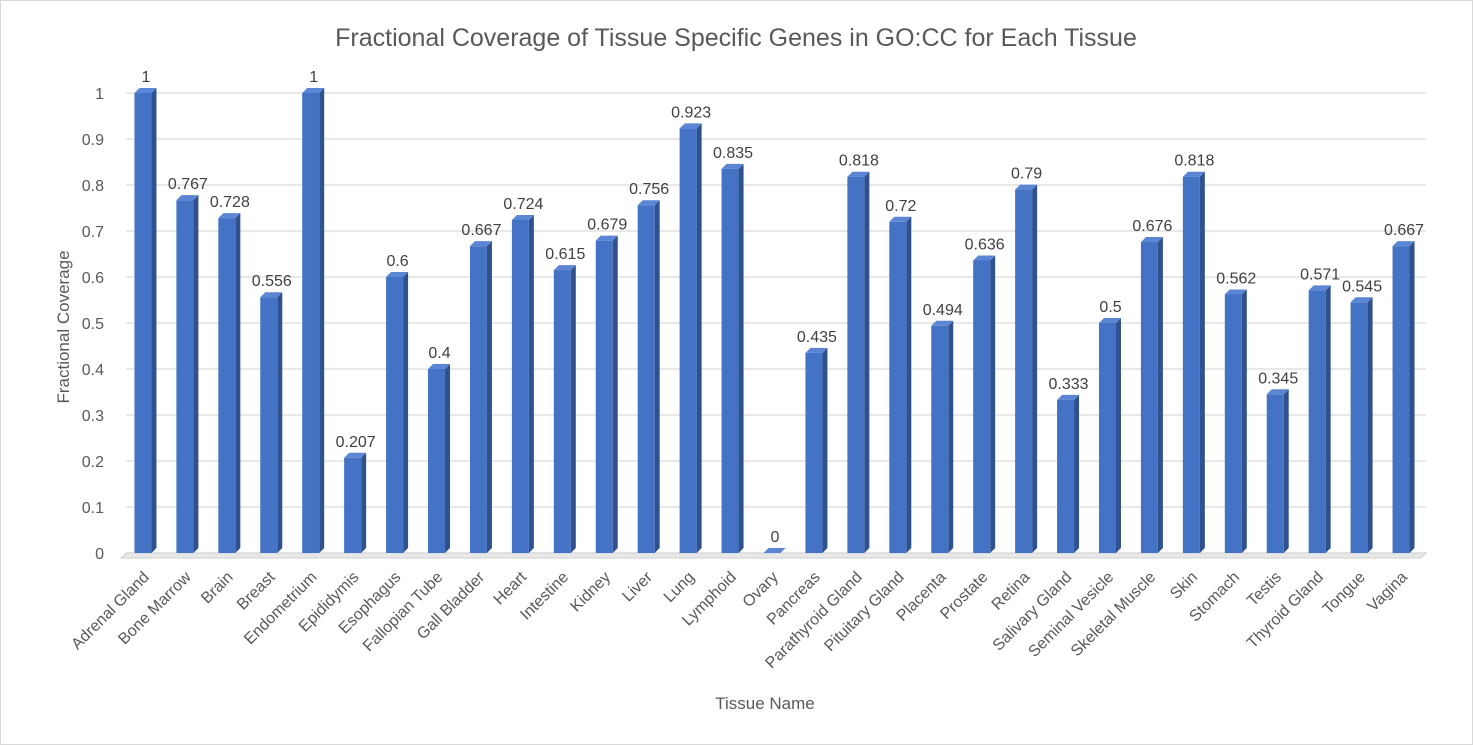 The height and width of the screenshot is (745, 1473). I want to click on y-tick-label: 0.4, so click(93, 370).